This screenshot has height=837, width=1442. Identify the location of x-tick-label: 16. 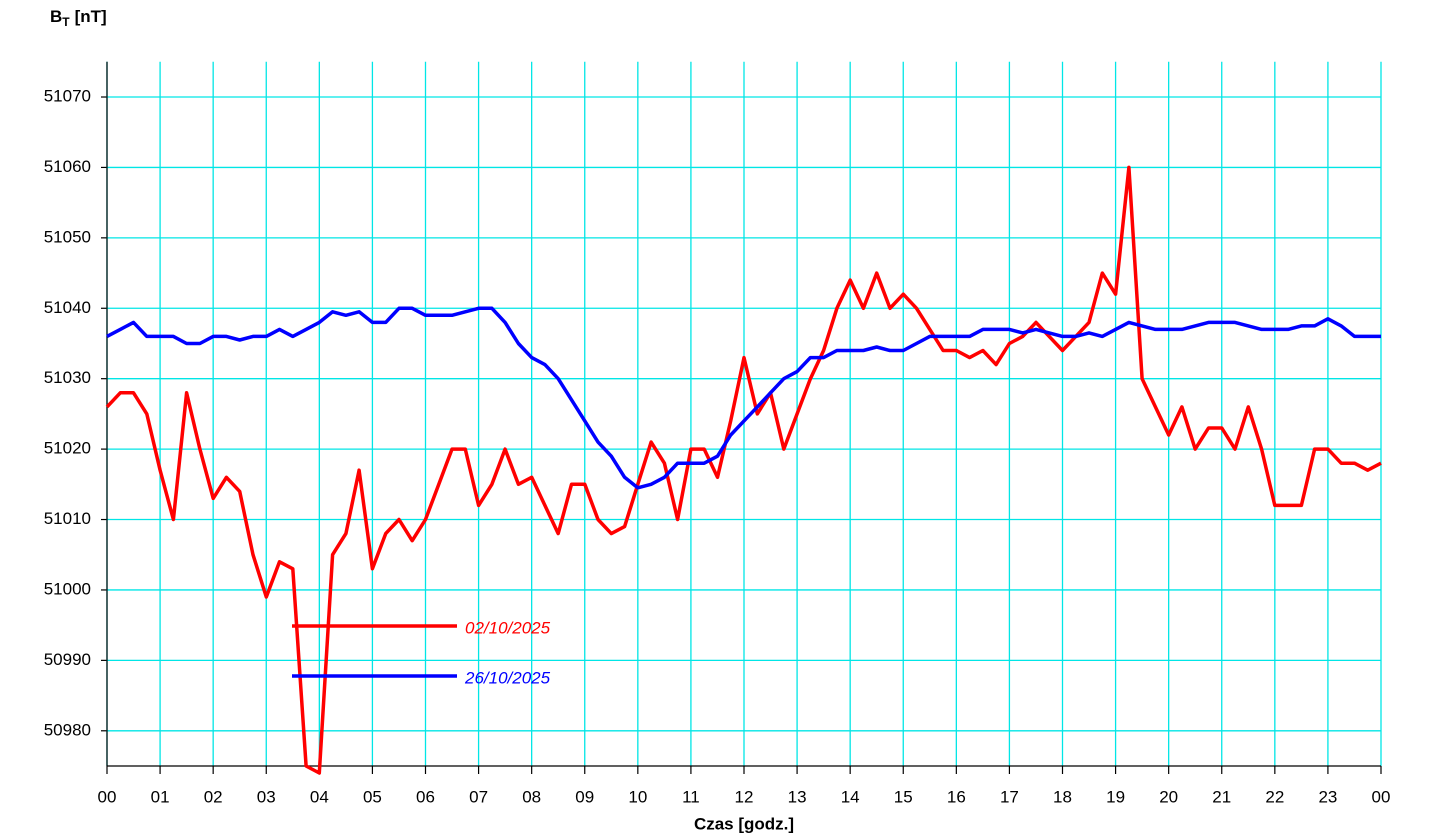
(956, 796).